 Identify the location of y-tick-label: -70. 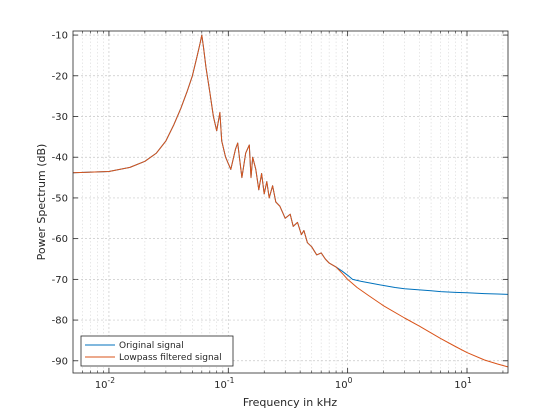
(60, 280).